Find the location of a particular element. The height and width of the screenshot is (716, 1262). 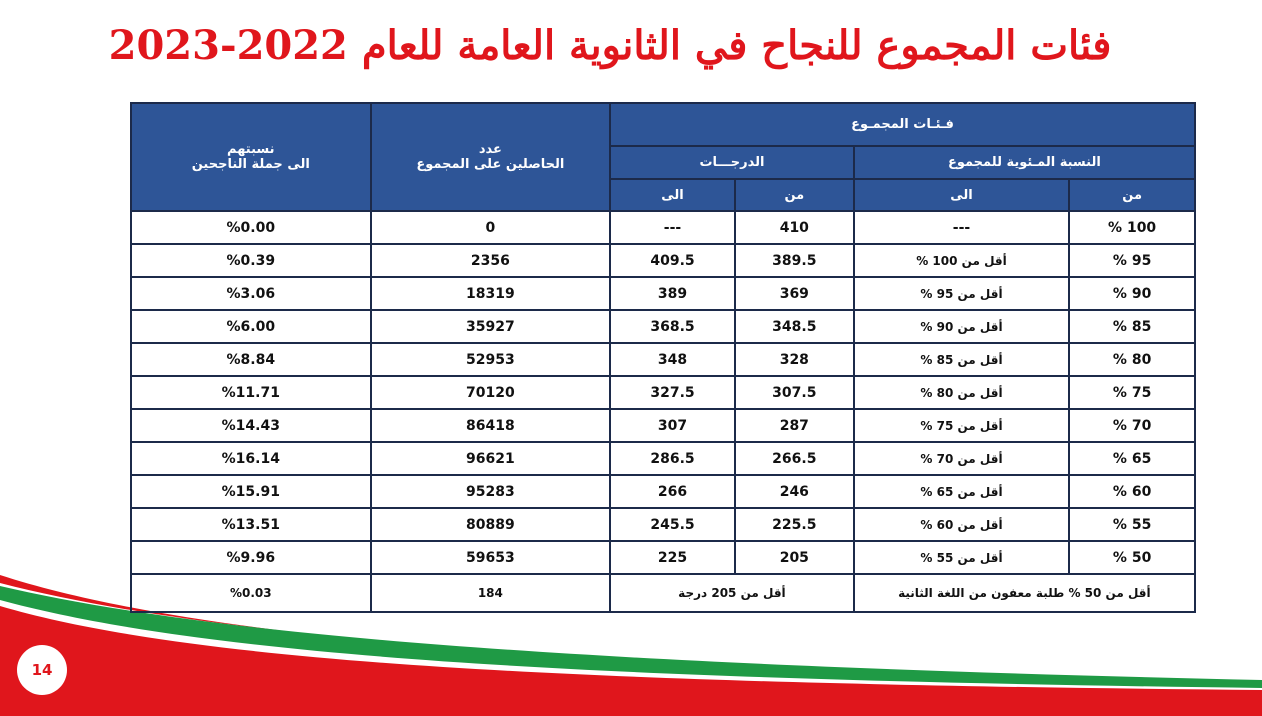

row: 80 % أقل من 85 % 328 348 52953 %8.84 is located at coordinates (663, 359).